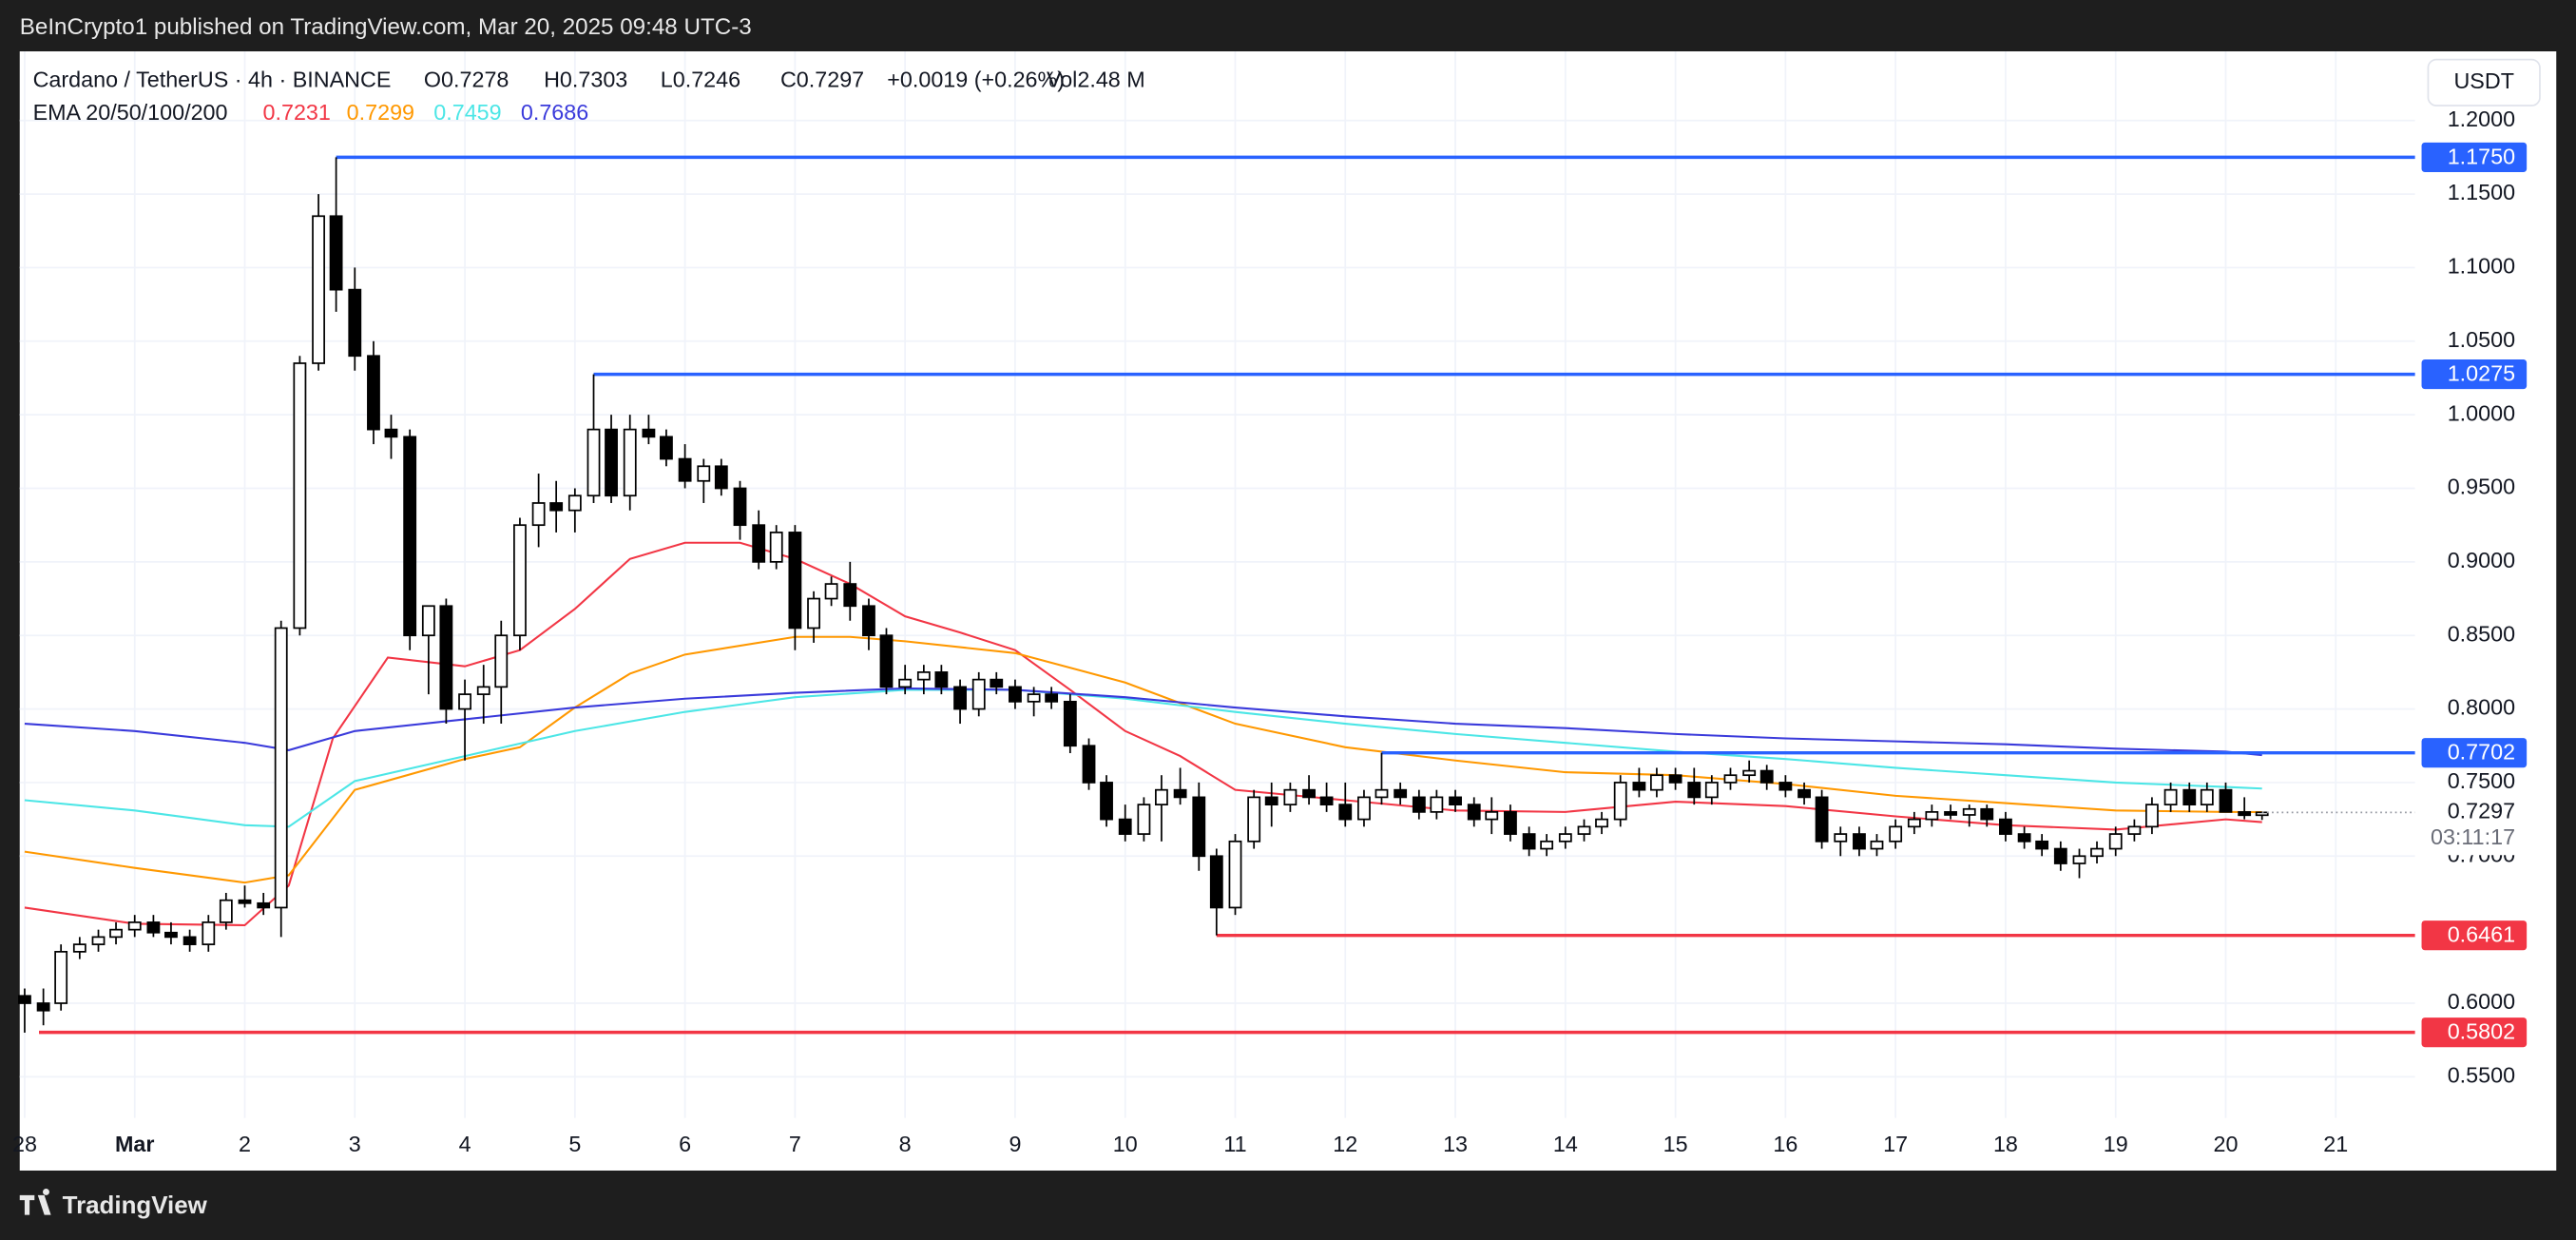  I want to click on level-label: 0.6461, so click(2481, 934).